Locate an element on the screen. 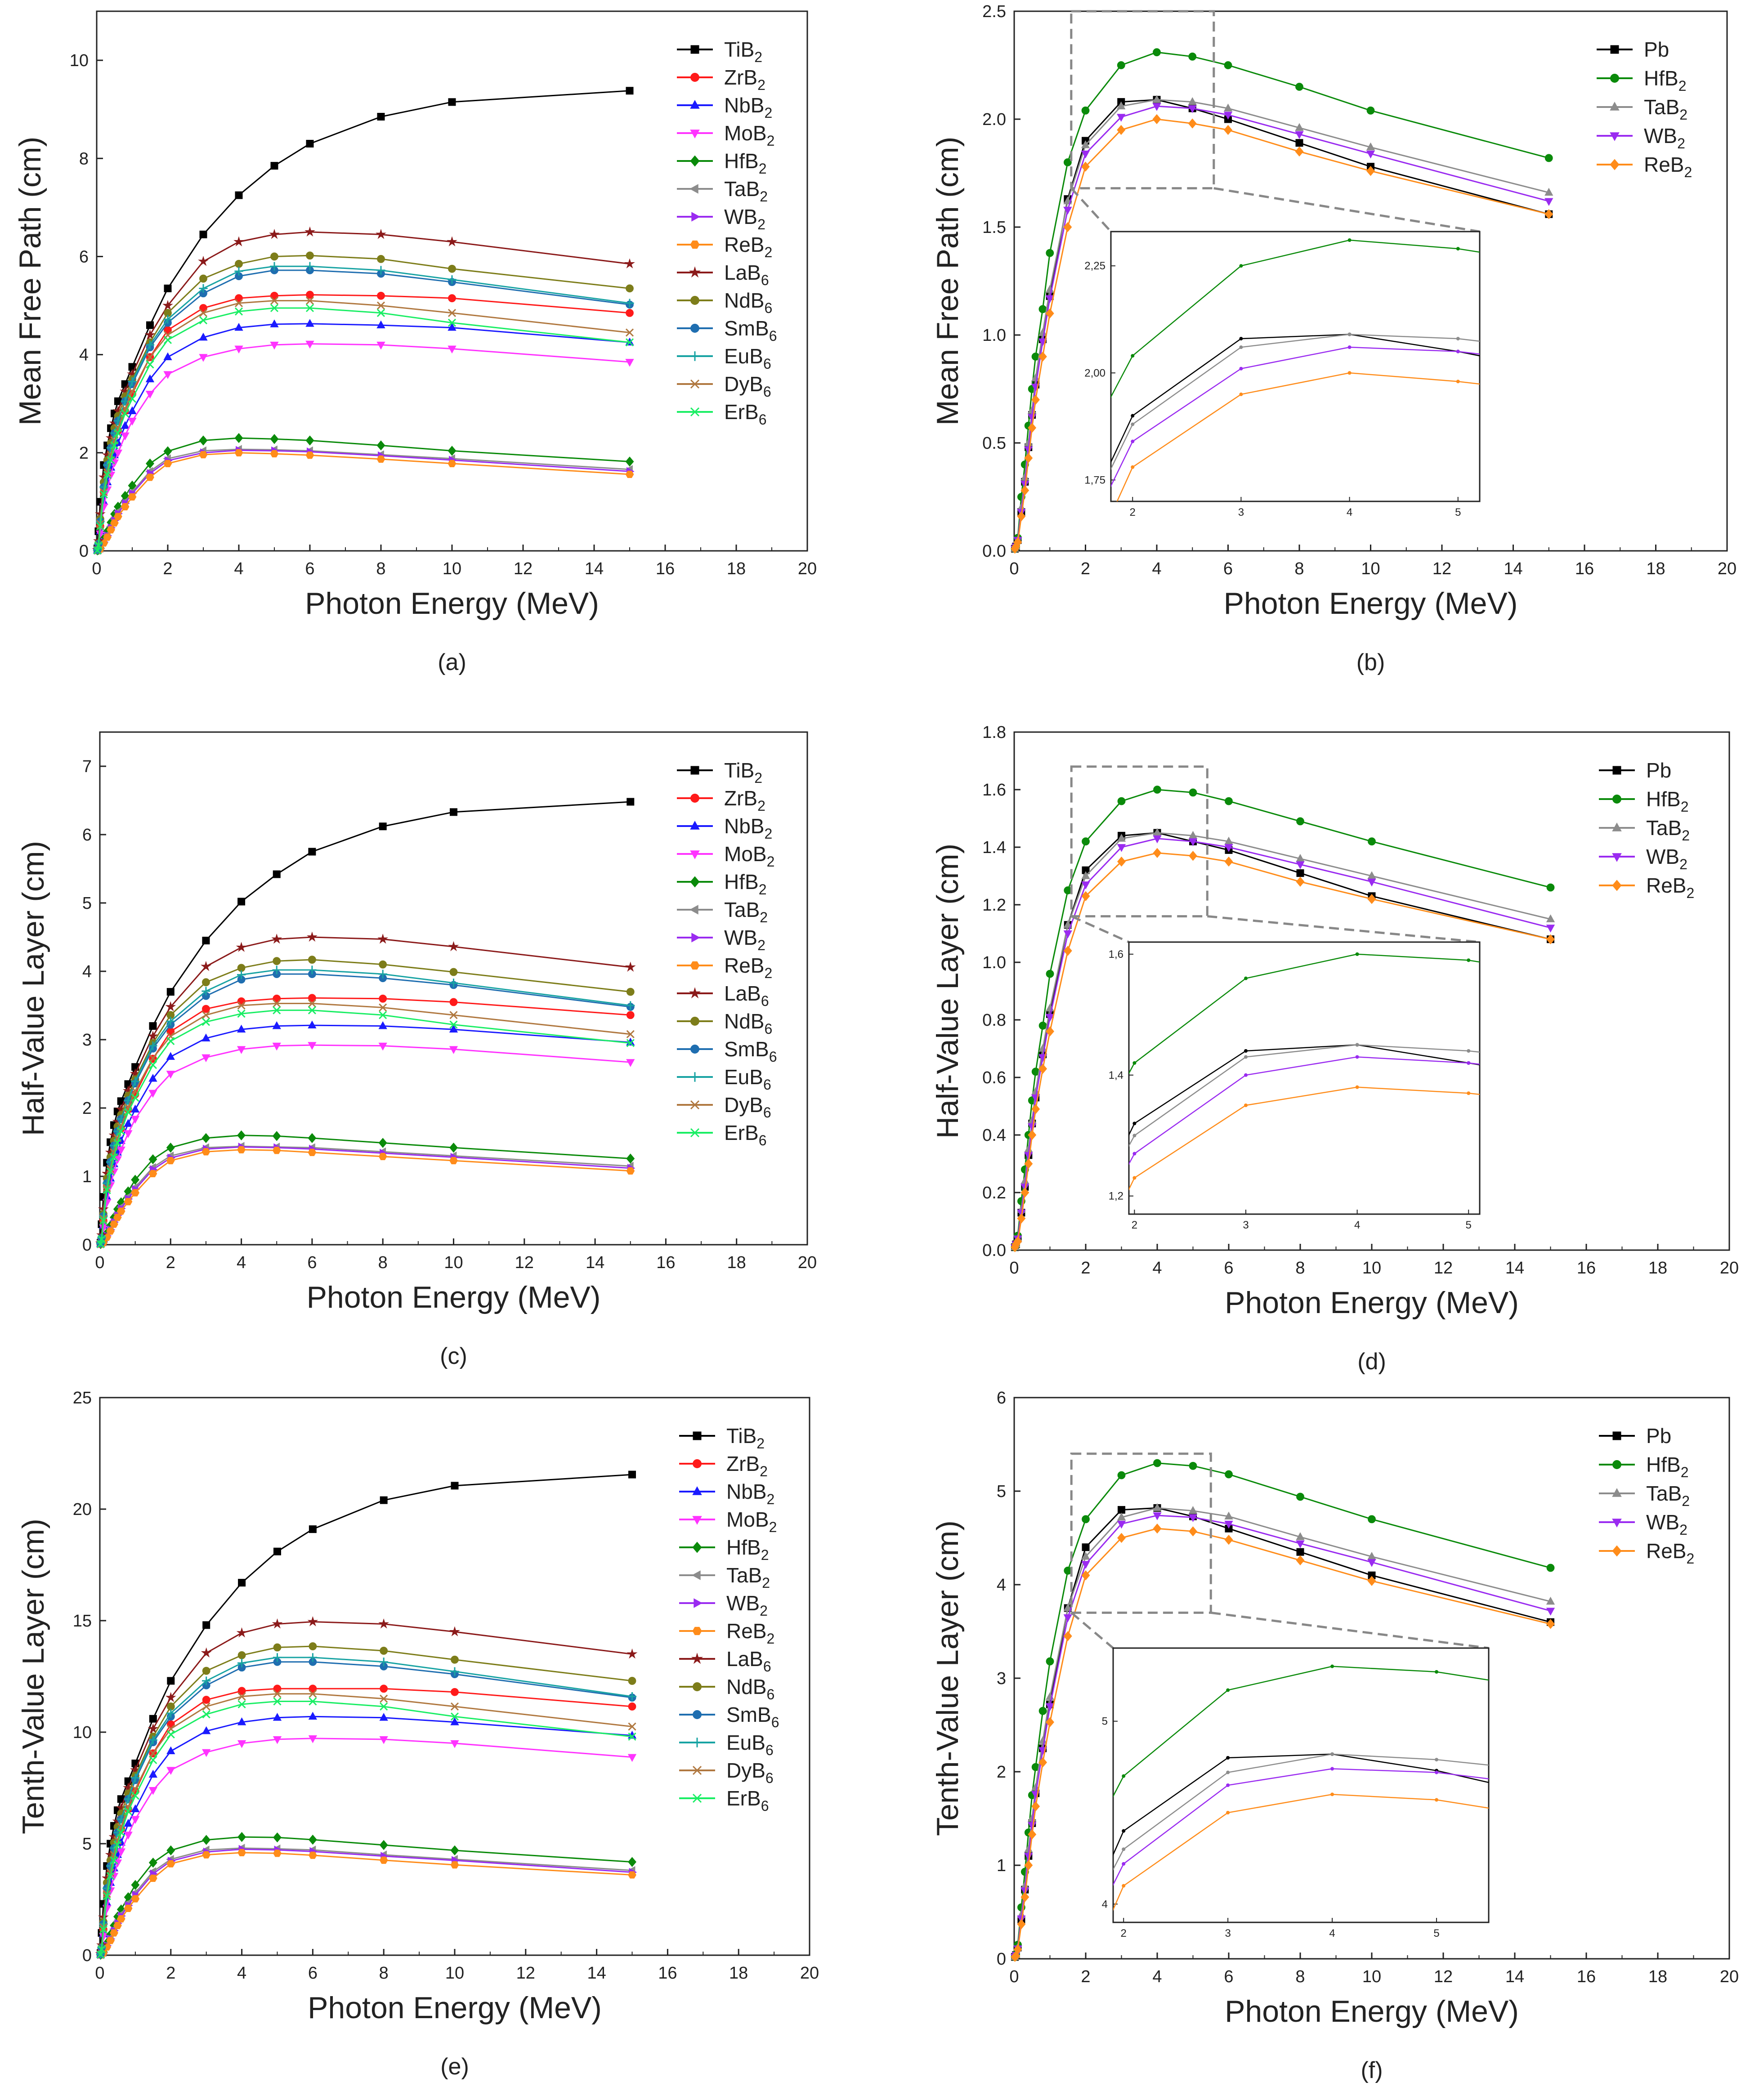 The height and width of the screenshot is (2100, 1750). series-LaB6 is located at coordinates (365, 1089).